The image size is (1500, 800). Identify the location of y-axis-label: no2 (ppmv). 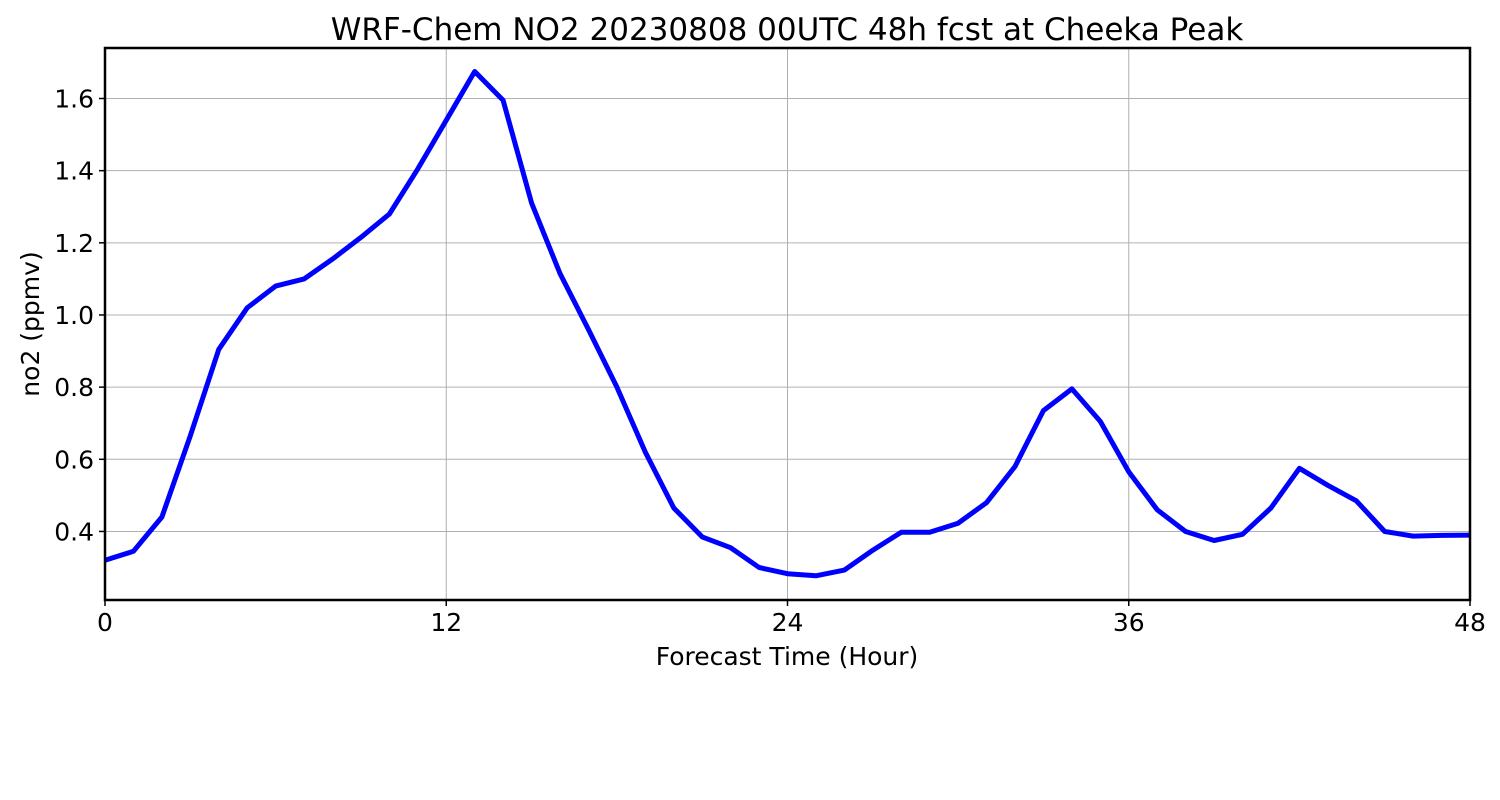
(30, 323).